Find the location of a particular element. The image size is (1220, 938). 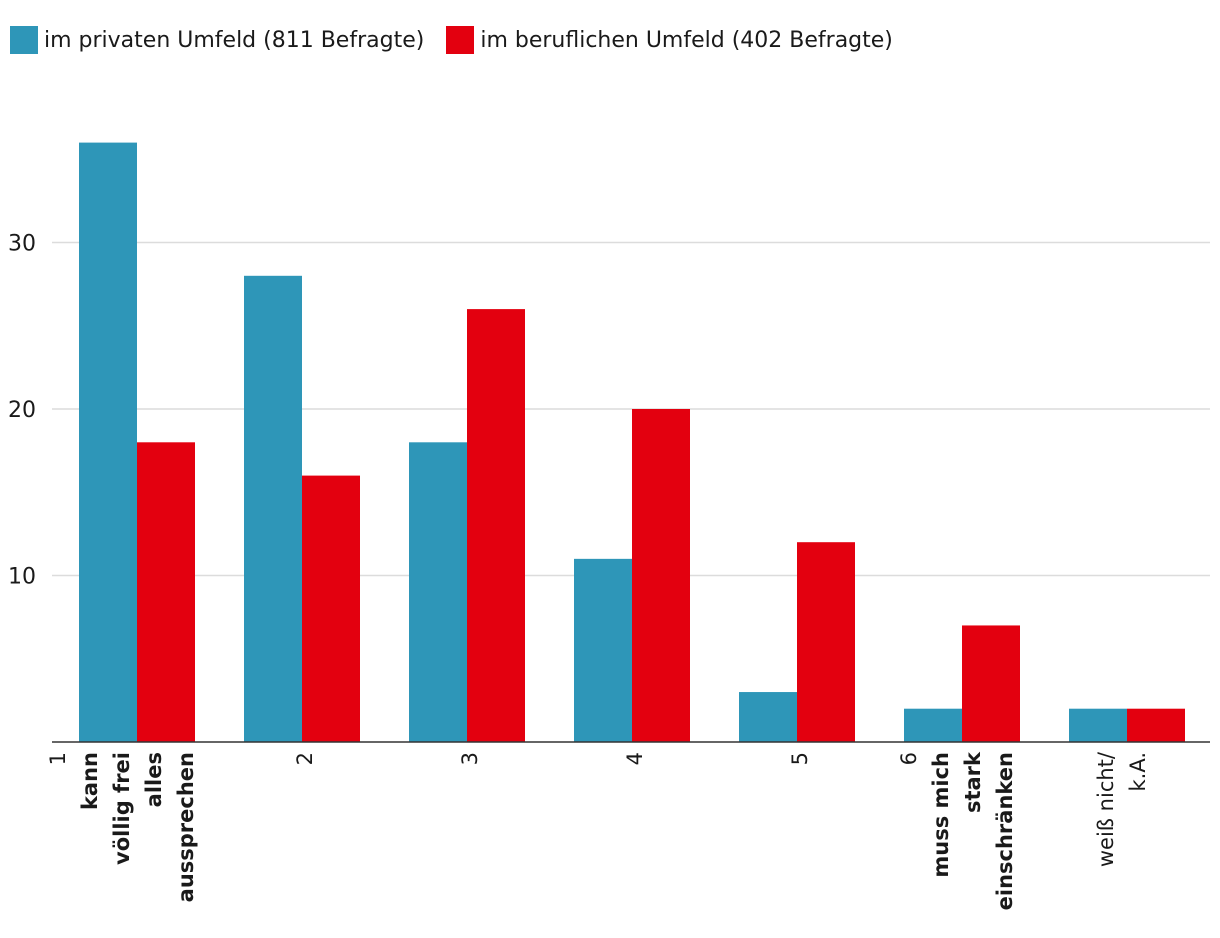

x-tick-label: stark is located at coordinates (973, 782).